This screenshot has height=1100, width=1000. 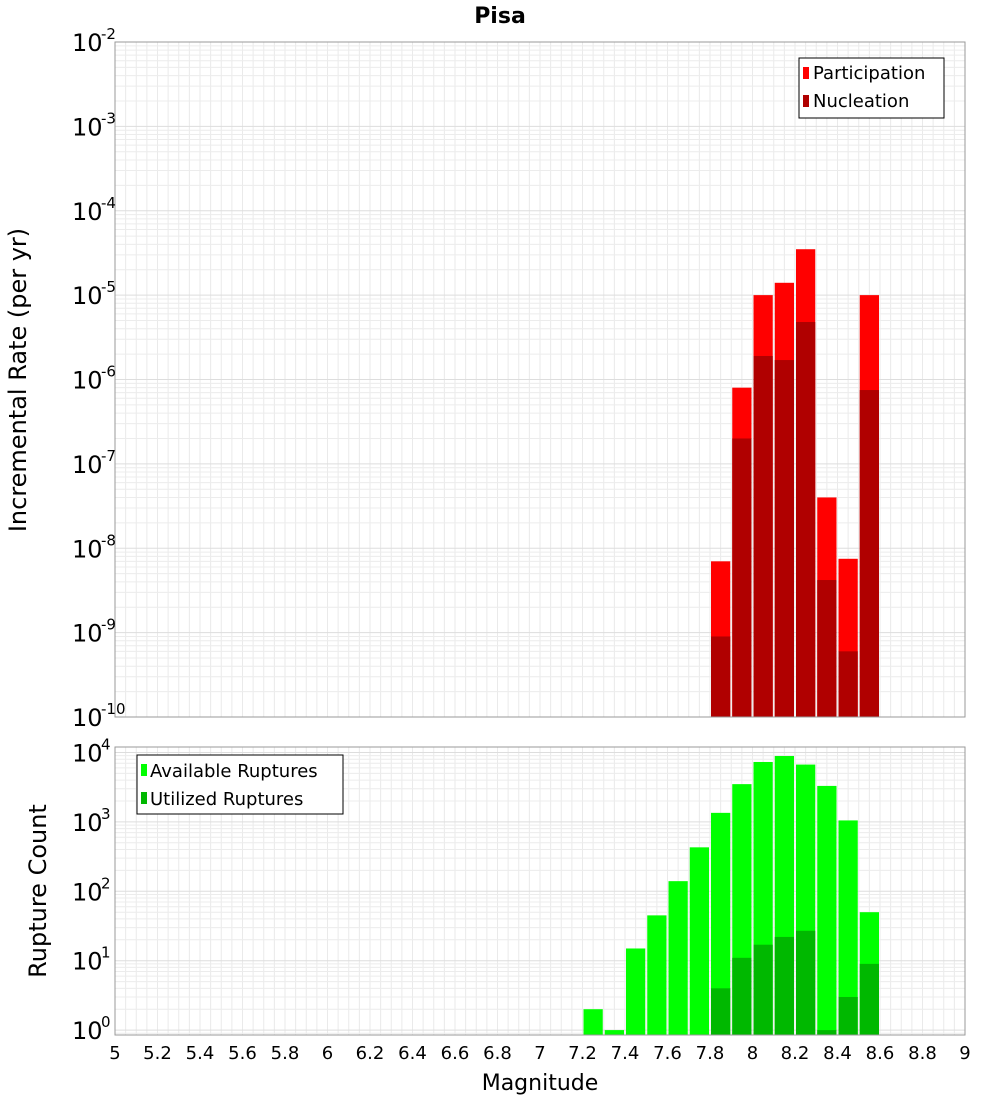 What do you see at coordinates (636, 991) in the screenshot?
I see `bottom-bar-available-ruptures-m7.4` at bounding box center [636, 991].